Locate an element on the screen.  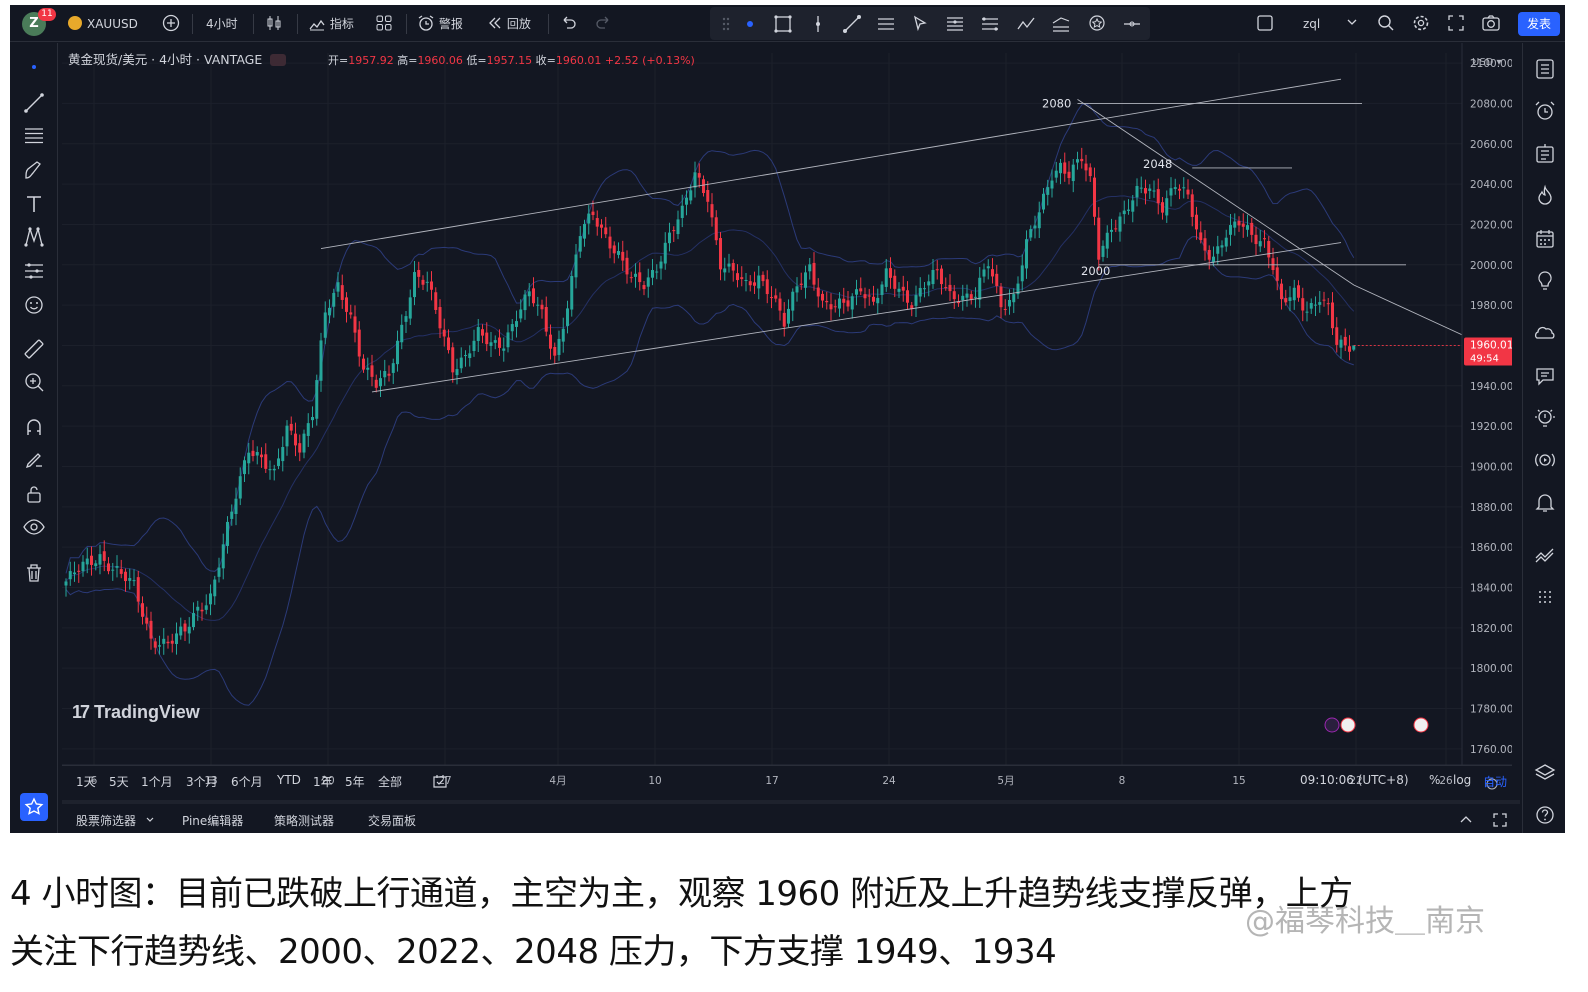
fullscreen-button is located at coordinates (1456, 24).